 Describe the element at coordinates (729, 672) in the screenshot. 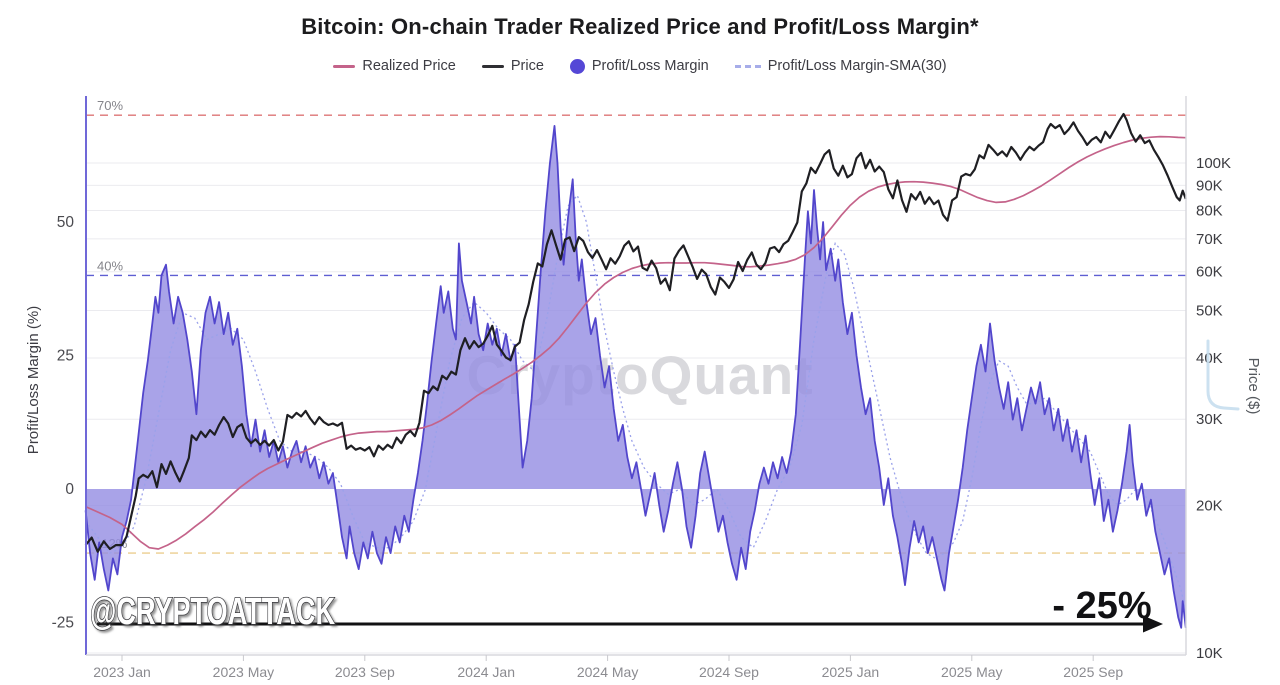

I see `x-axis-tick-label: 2024 Sep` at that location.